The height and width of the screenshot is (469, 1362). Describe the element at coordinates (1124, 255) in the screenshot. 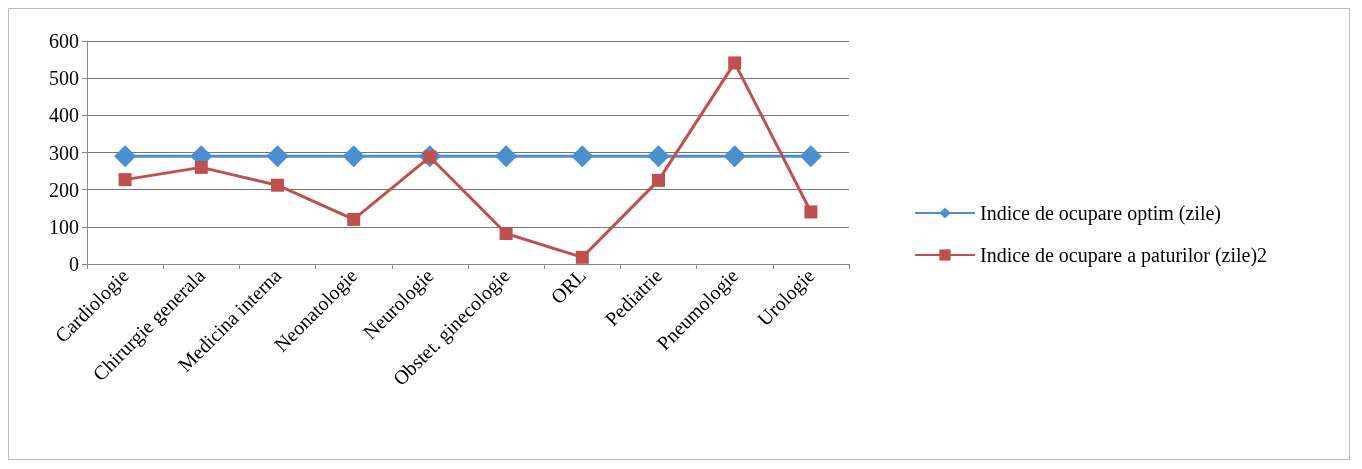

I see `legend-label: Indice de ocupare a paturilor (zile)2` at that location.